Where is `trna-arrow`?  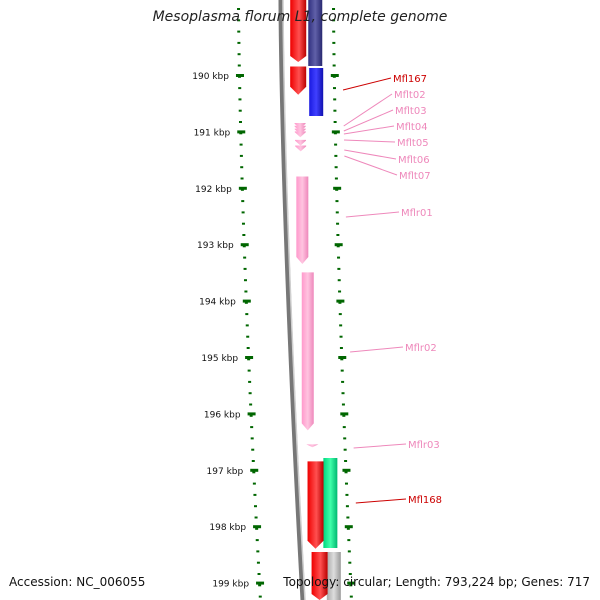 trna-arrow is located at coordinates (301, 148).